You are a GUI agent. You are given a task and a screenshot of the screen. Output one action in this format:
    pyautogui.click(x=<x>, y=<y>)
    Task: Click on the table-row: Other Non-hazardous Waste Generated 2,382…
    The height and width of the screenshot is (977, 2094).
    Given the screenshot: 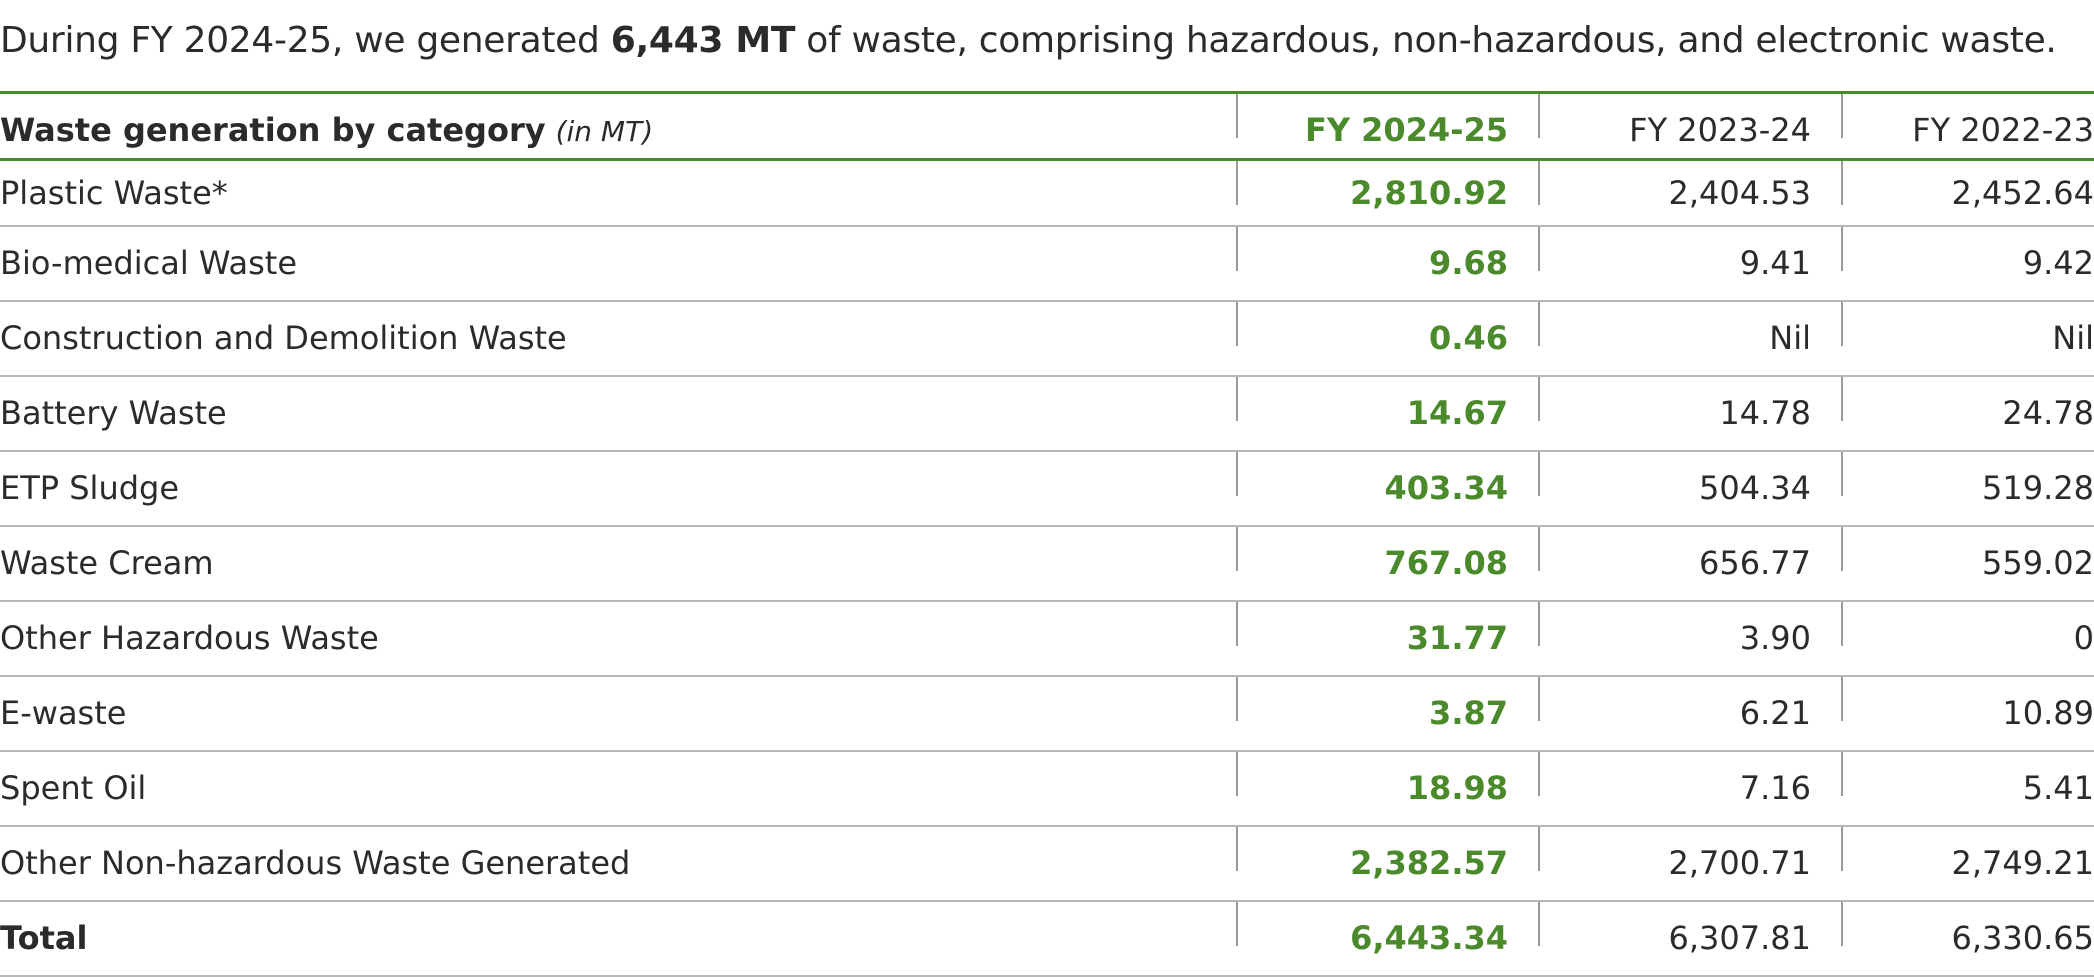 What is the action you would take?
    pyautogui.click(x=1047, y=863)
    